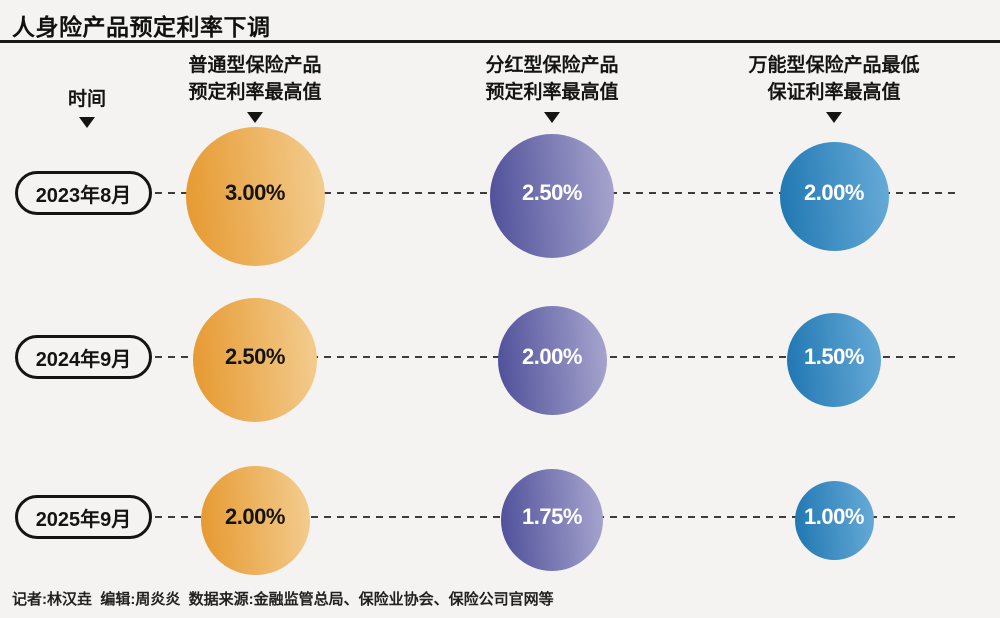 This screenshot has width=1000, height=618. I want to click on value-bubble: 1.75%, so click(552, 520).